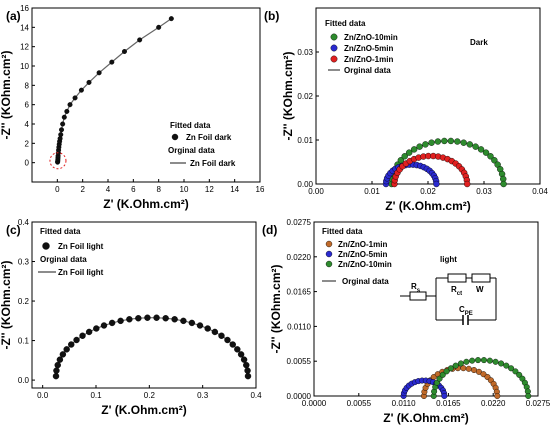 Image resolution: width=550 pixels, height=431 pixels. What do you see at coordinates (466, 311) in the screenshot?
I see `cpe-label: CPE` at bounding box center [466, 311].